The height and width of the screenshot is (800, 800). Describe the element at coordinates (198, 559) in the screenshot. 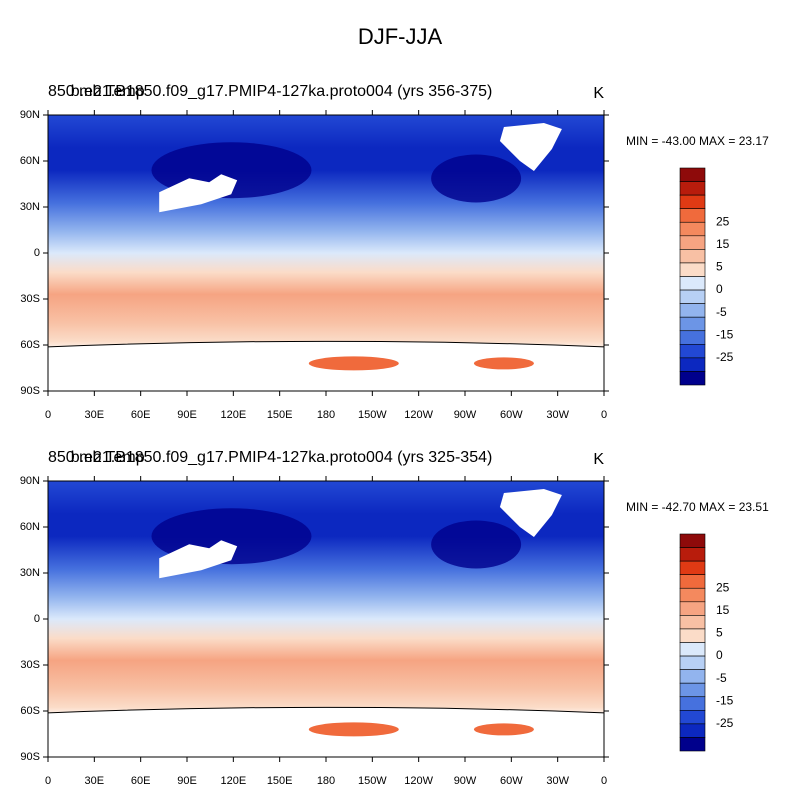

I see `tibet-mask` at that location.